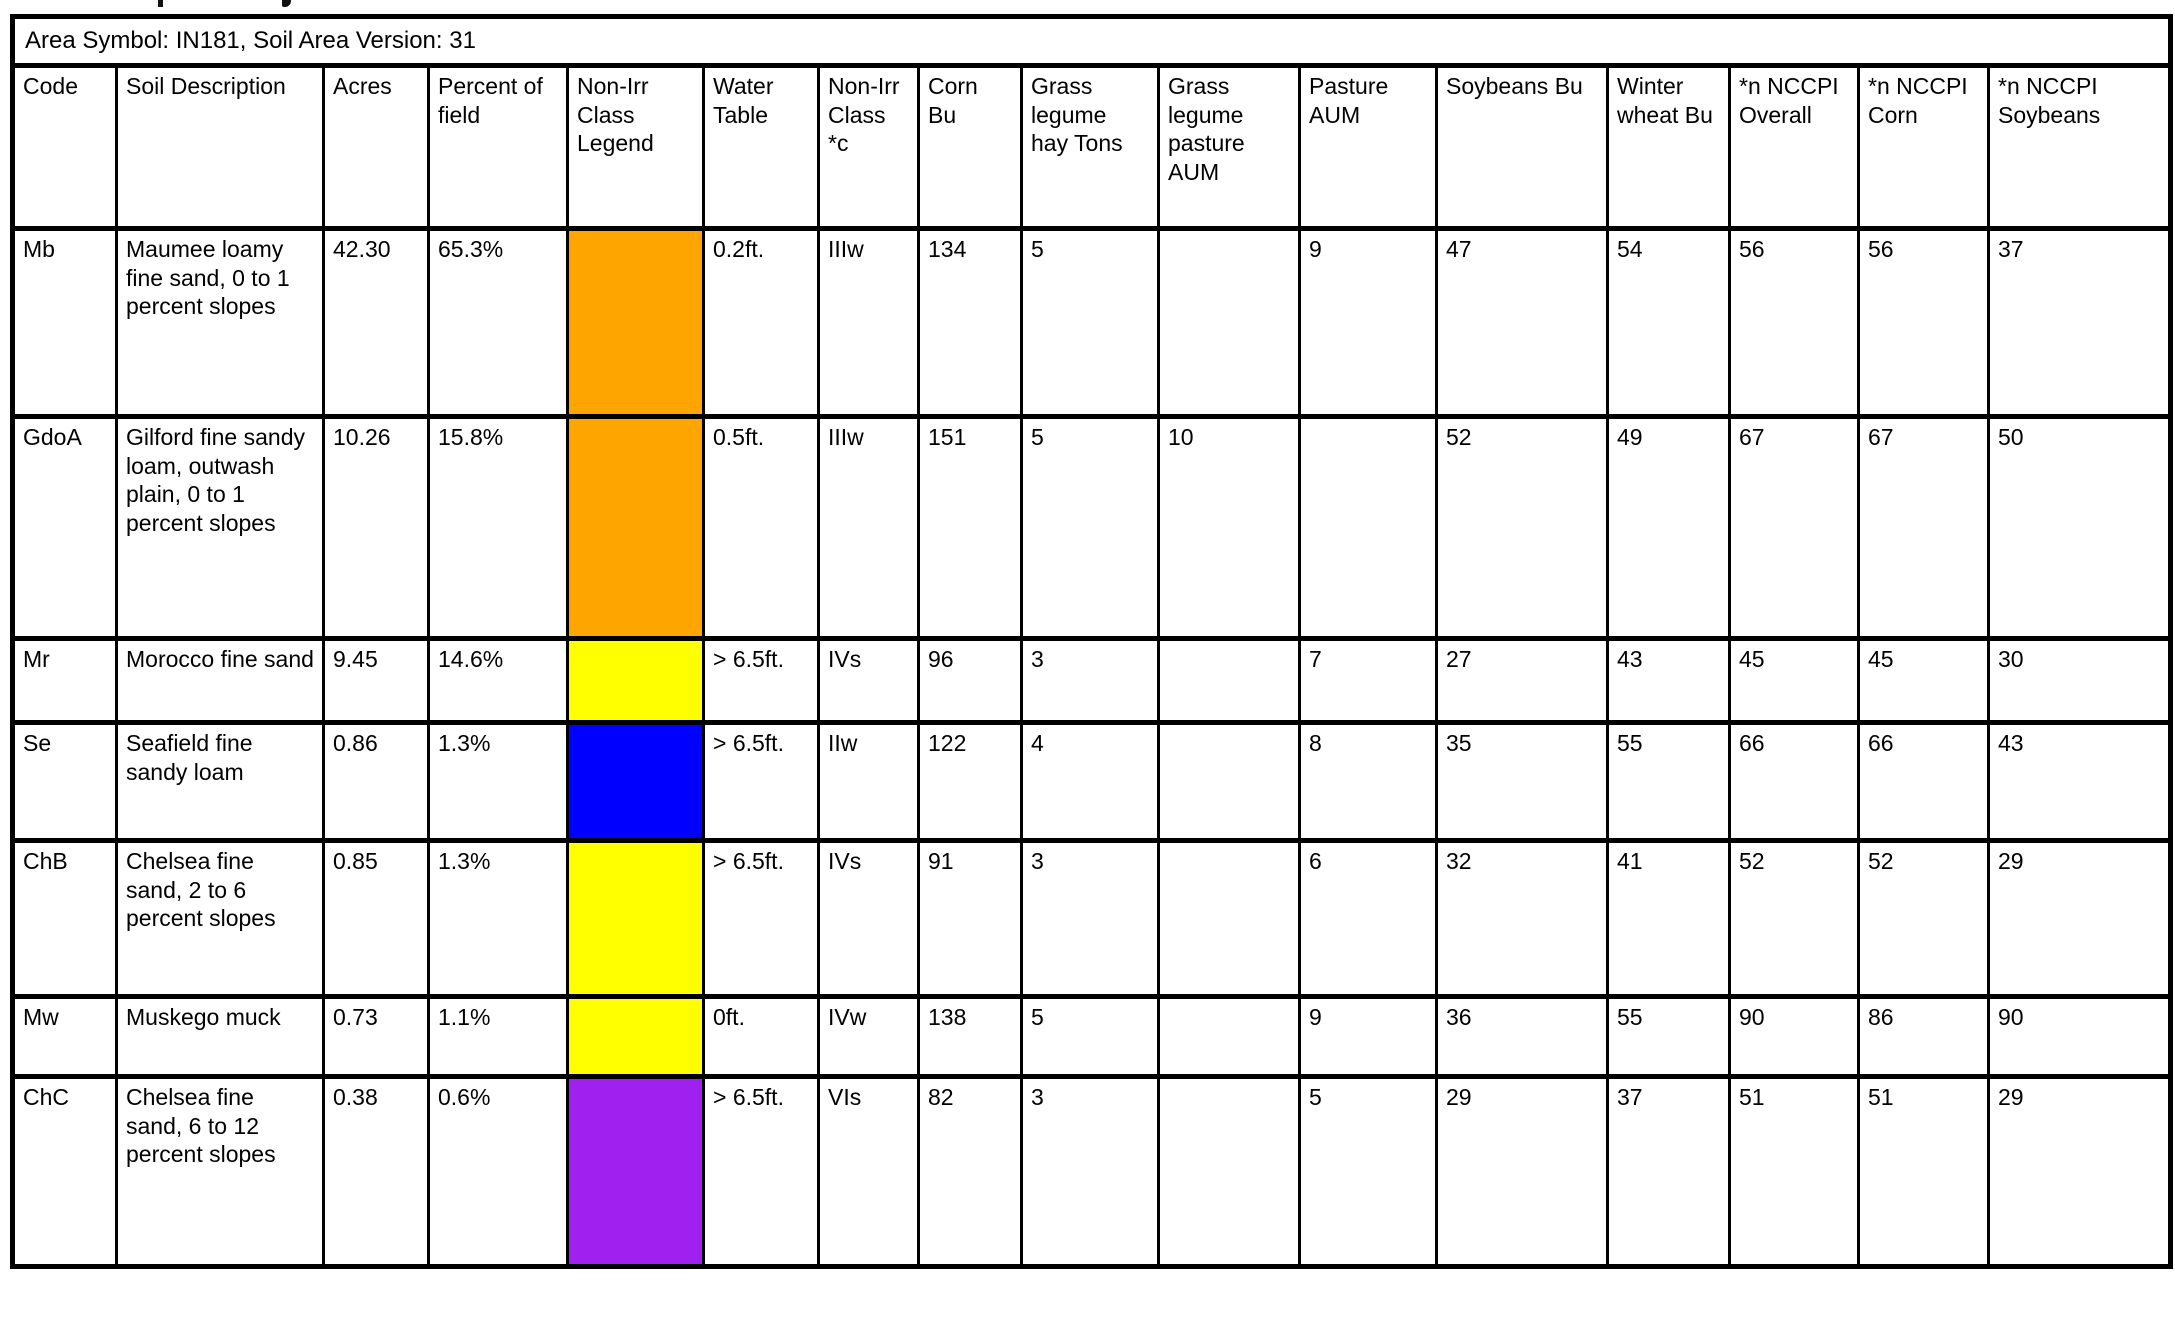 This screenshot has width=2175, height=1327. What do you see at coordinates (868, 147) in the screenshot?
I see `col-header-non-irr-class: Non-Irr Class *c` at bounding box center [868, 147].